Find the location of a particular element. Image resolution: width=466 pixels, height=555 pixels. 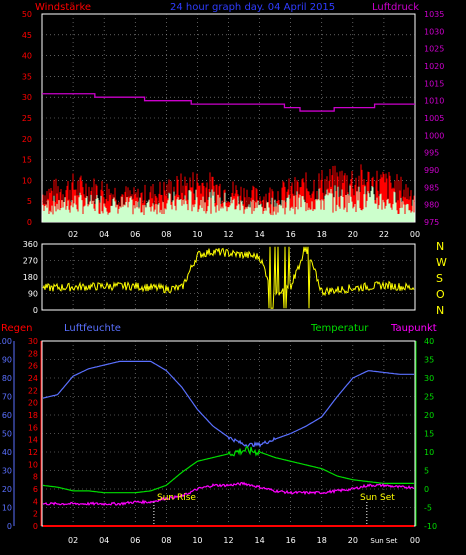

temperature-tick-label: 15 is located at coordinates (429, 434).